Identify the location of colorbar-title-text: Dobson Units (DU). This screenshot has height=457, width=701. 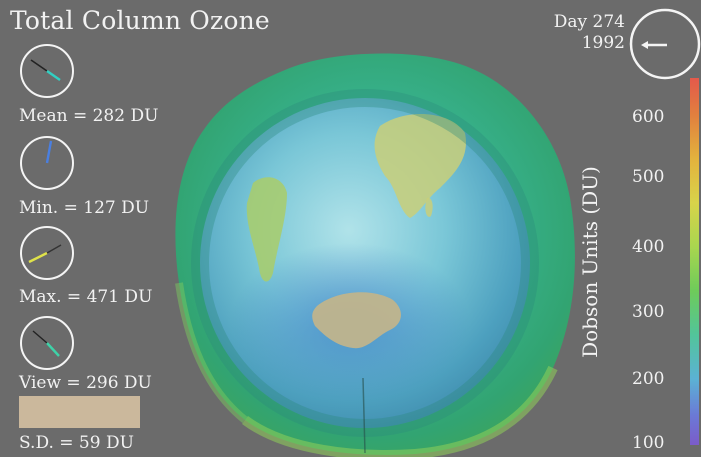
(590, 262).